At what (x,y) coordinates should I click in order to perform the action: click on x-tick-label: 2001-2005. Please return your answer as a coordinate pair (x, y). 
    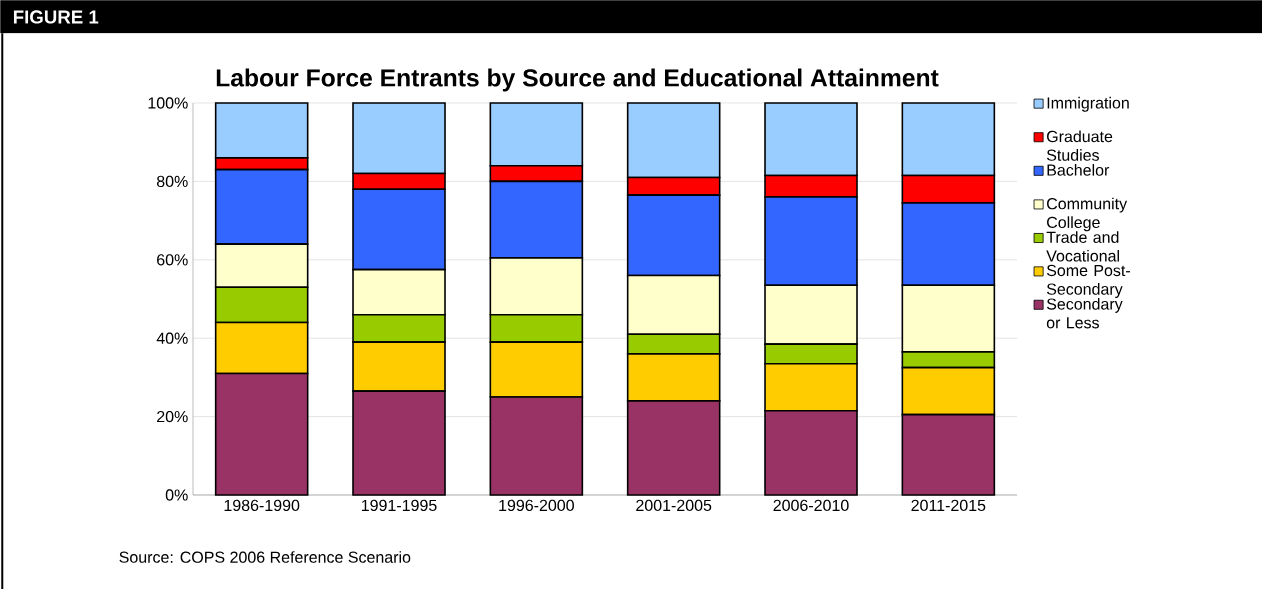
    Looking at the image, I should click on (674, 505).